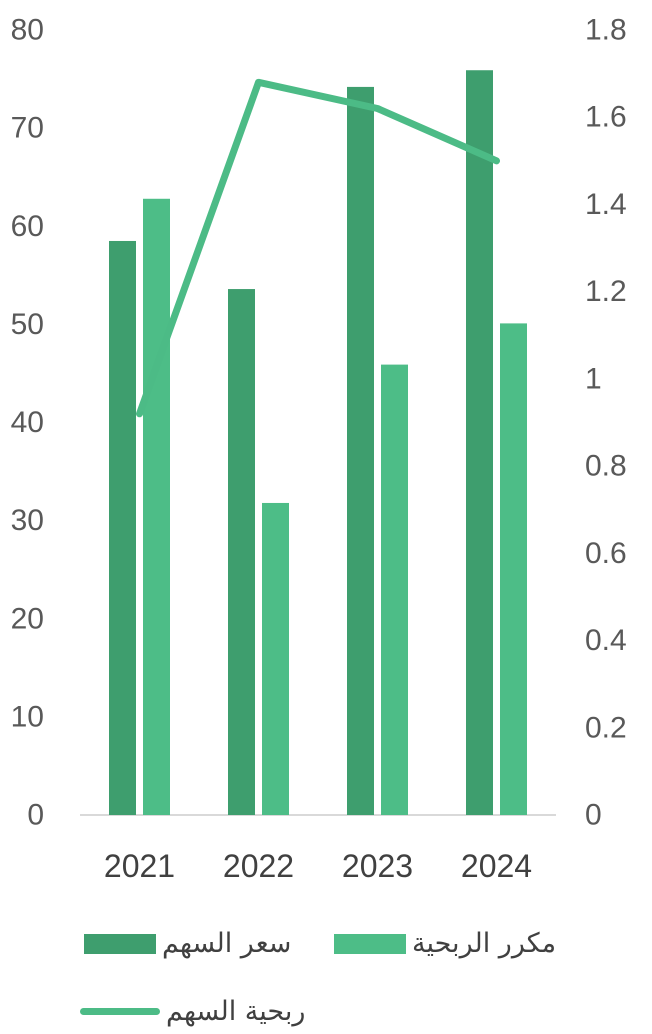 This screenshot has width=652, height=1034. I want to click on right-tick-label: 1.8, so click(606, 30).